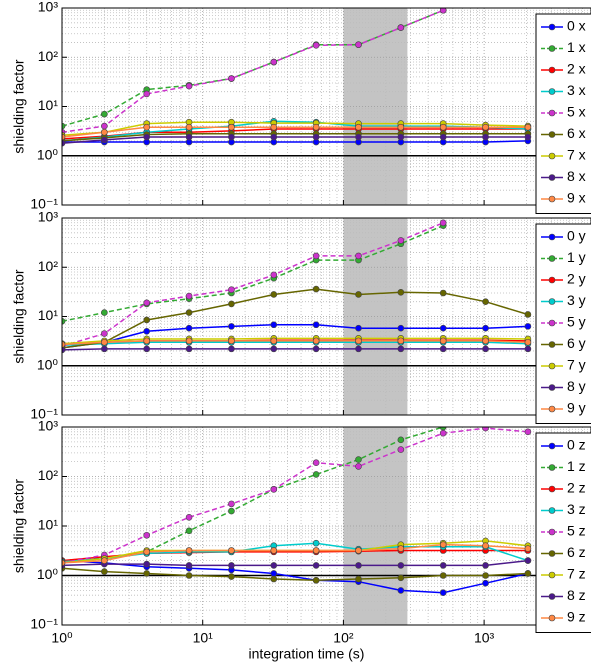  What do you see at coordinates (576, 257) in the screenshot?
I see `legend-label: 1 y` at bounding box center [576, 257].